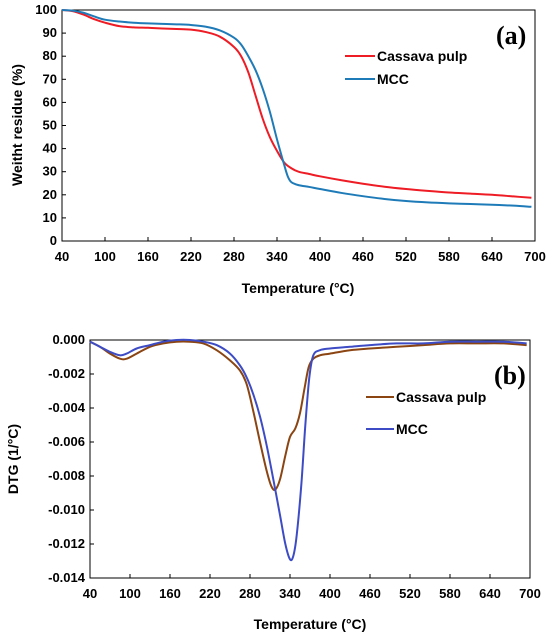 The image size is (550, 644). Describe the element at coordinates (312, 587) in the screenshot. I see `panel-b-x-ticks: 40 100 160 220 280 340 400 460 520 580 640 700` at that location.